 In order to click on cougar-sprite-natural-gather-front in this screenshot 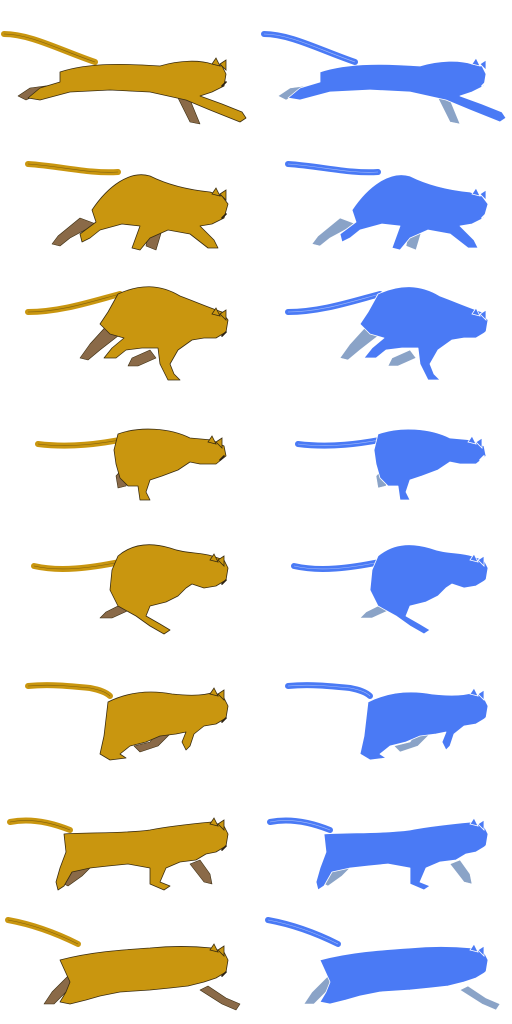, I will do `click(127, 206)`.